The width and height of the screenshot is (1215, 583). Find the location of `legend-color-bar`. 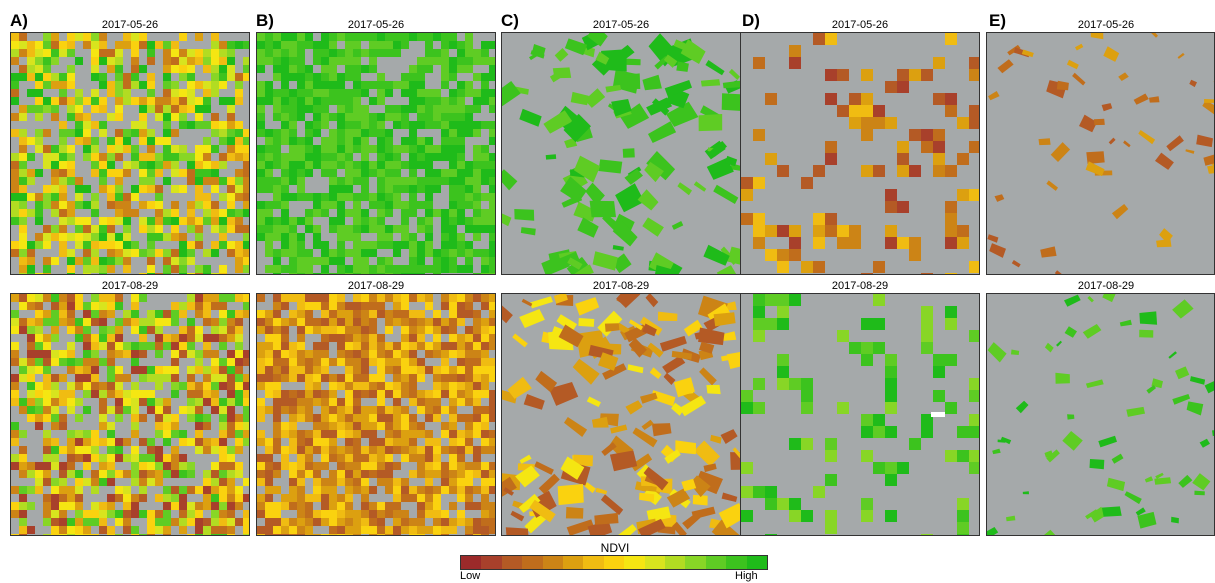

legend-color-bar is located at coordinates (614, 562).